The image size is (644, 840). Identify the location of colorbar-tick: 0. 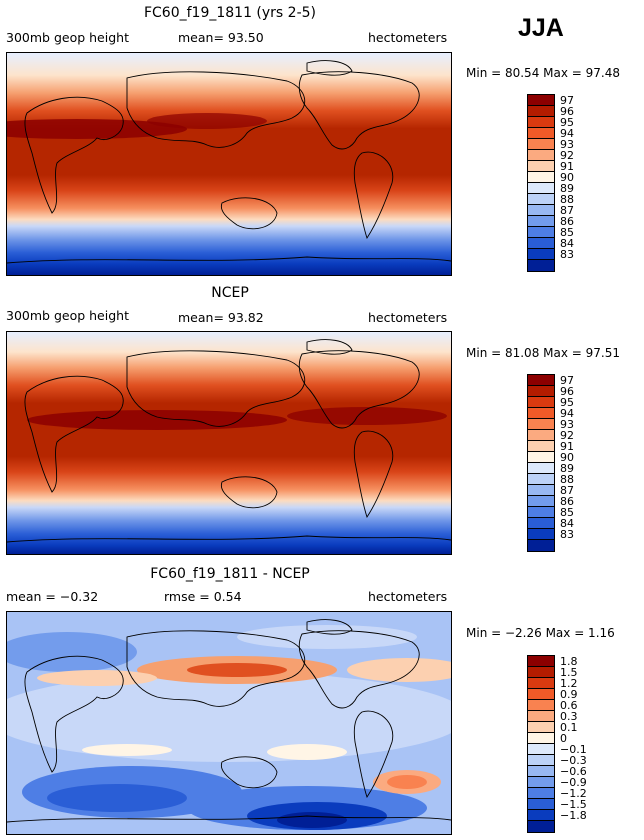
(563, 738).